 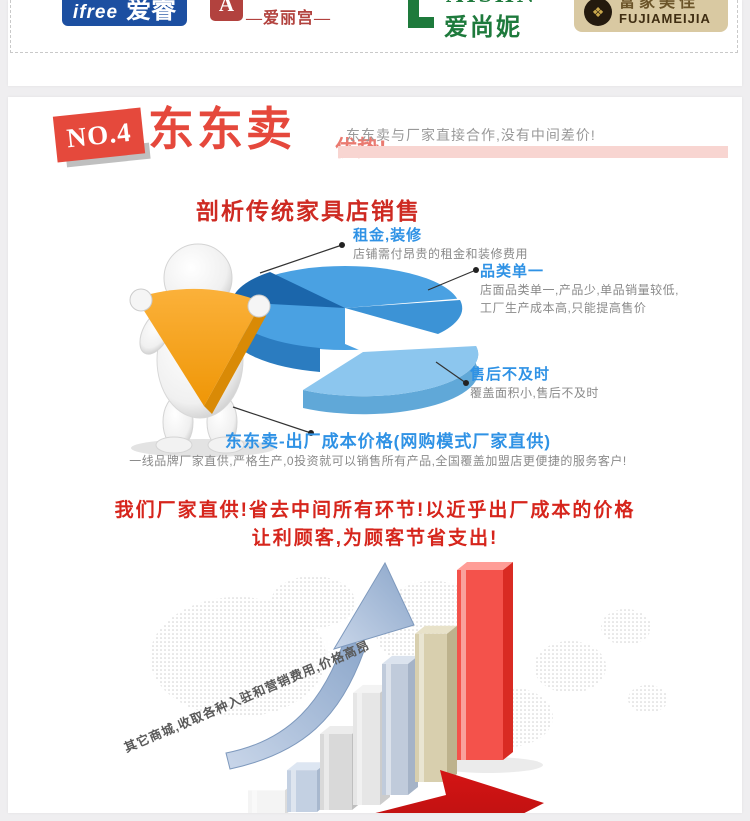 I want to click on callout-aftersale-title: 售后不及时, so click(x=510, y=374).